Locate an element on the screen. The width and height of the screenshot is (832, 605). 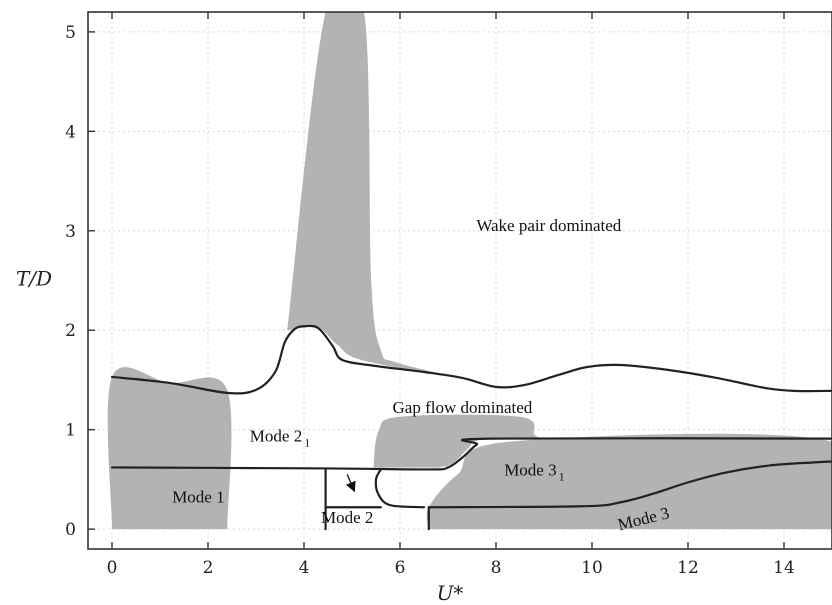
y-tick-label: 1 is located at coordinates (70, 431).